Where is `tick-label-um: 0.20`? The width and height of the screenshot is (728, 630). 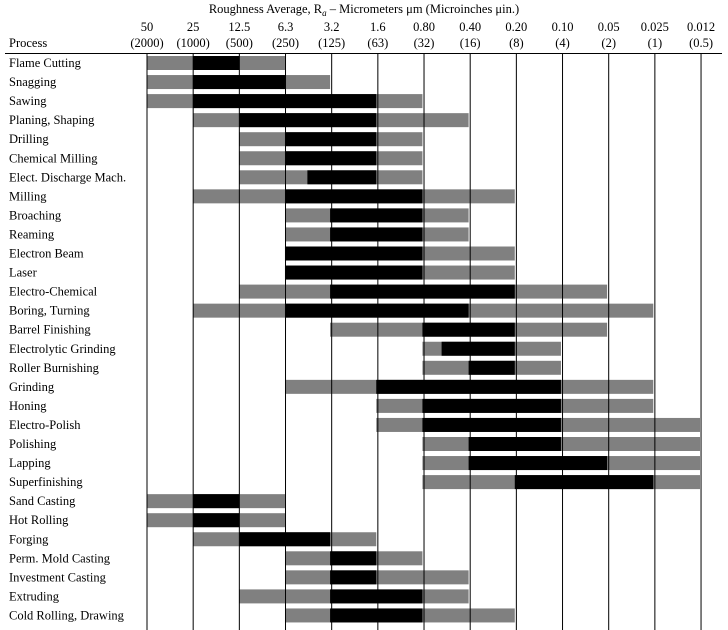
tick-label-um: 0.20 is located at coordinates (516, 27).